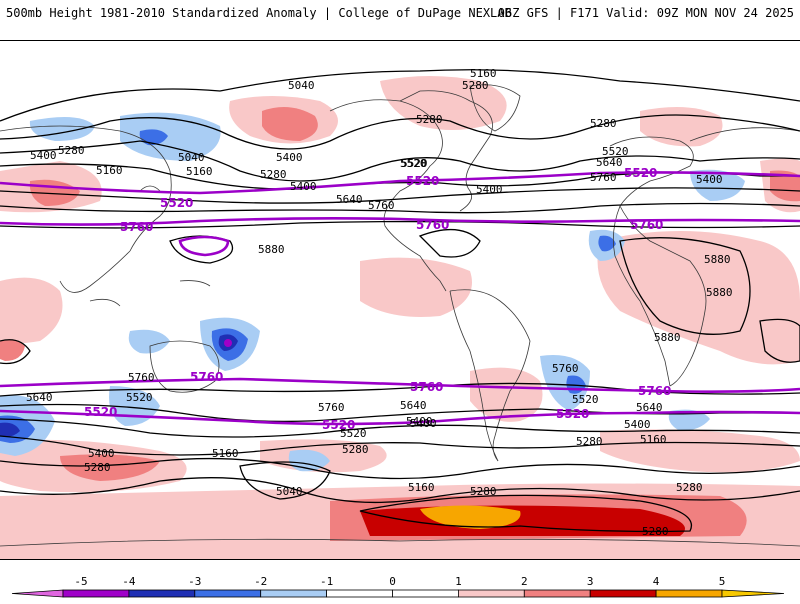 The image size is (800, 604). What do you see at coordinates (524, 581) in the screenshot?
I see `colorbar-tick-label: 2` at bounding box center [524, 581].